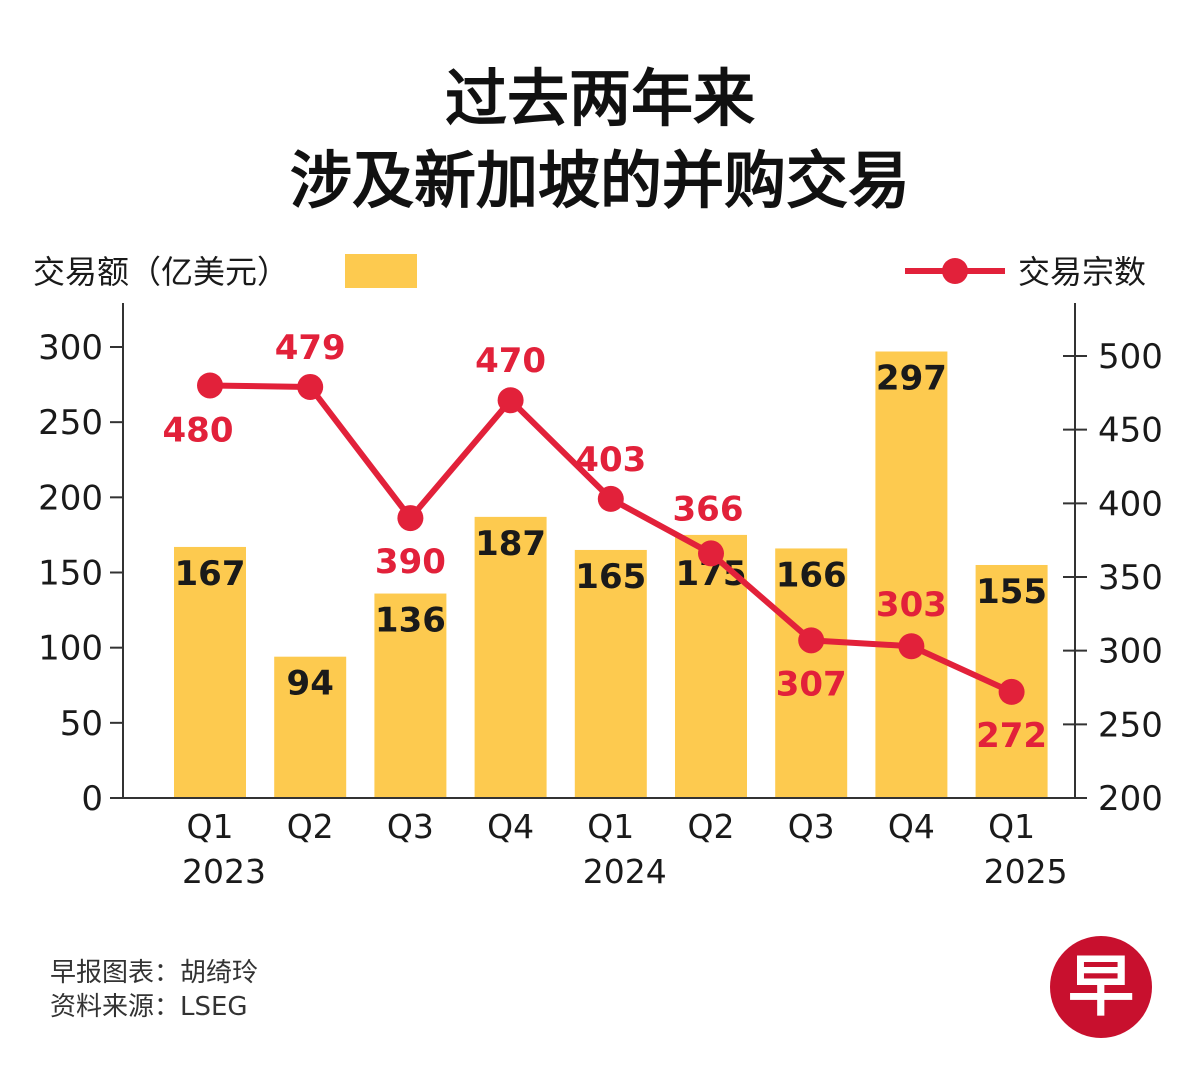  Describe the element at coordinates (610, 577) in the screenshot. I see `bar-value-label-4: 165` at that location.